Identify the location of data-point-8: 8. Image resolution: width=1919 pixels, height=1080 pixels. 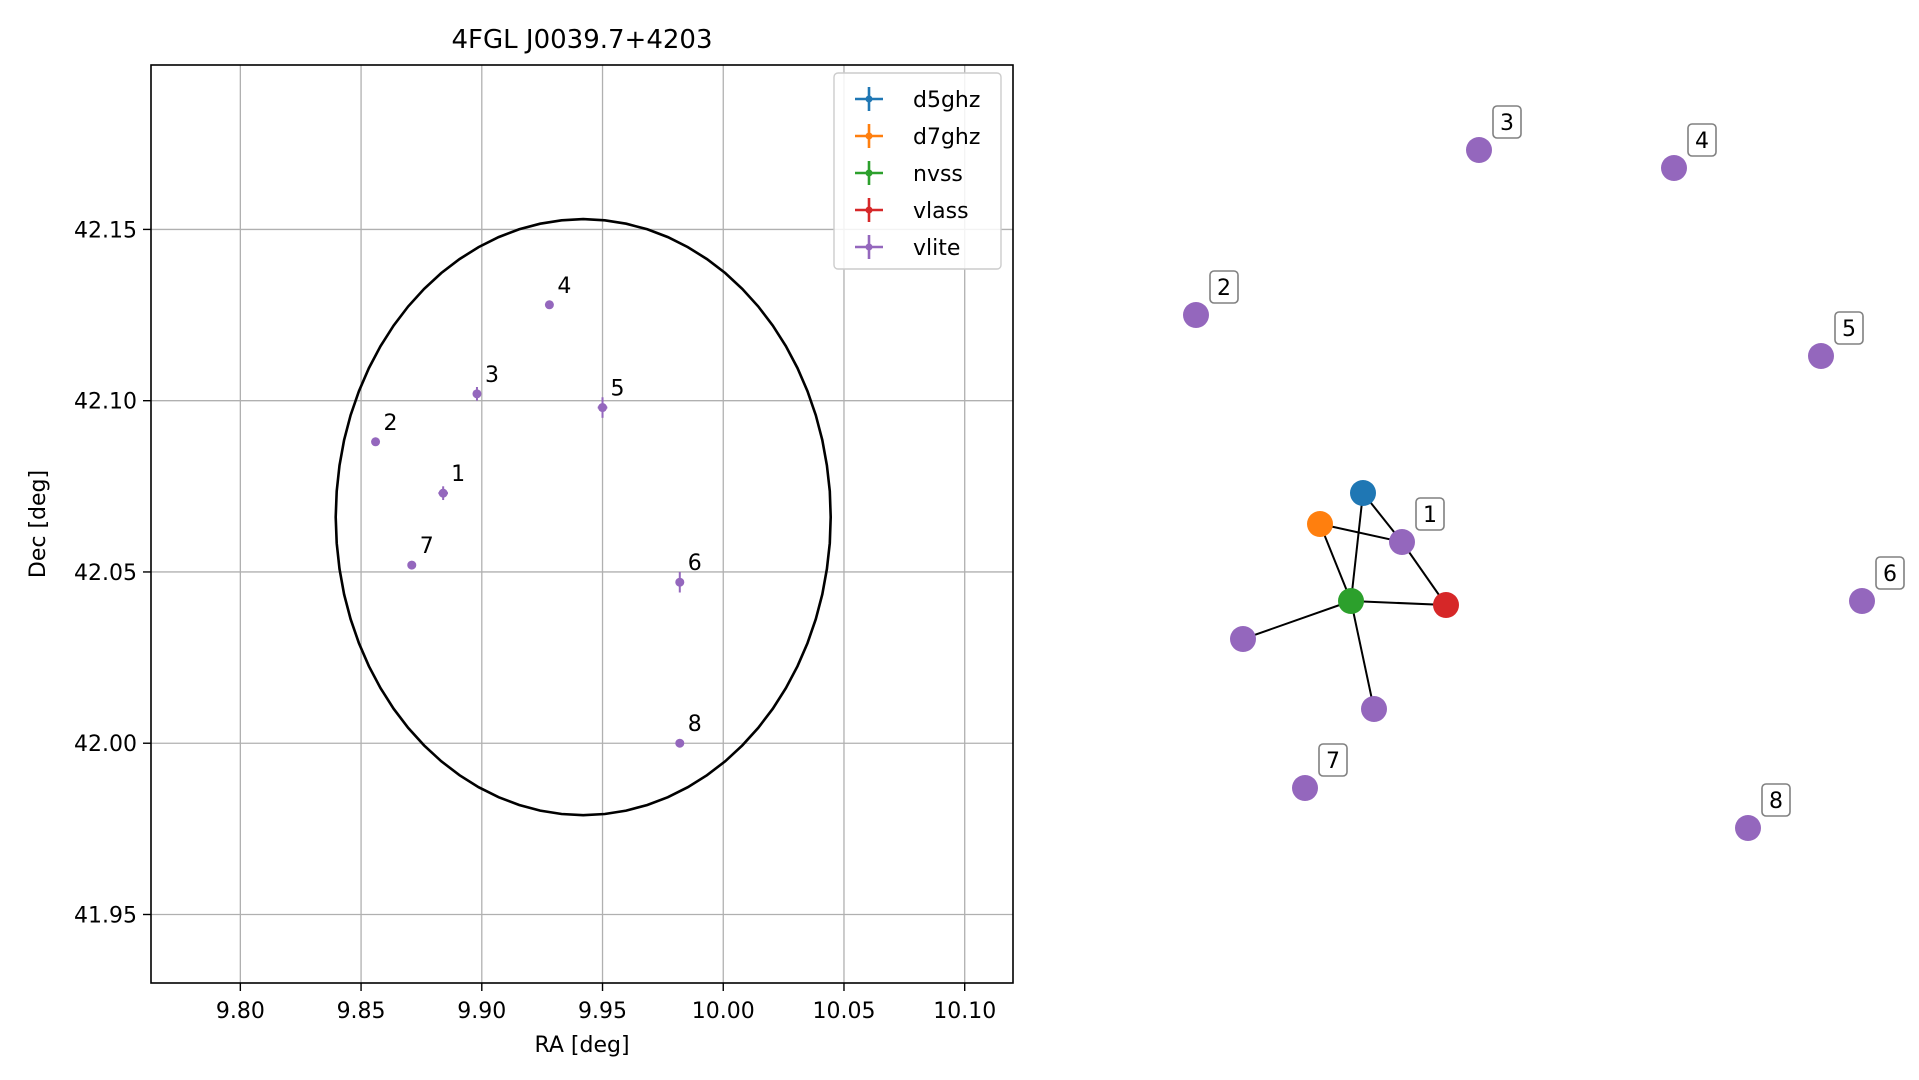
(688, 730).